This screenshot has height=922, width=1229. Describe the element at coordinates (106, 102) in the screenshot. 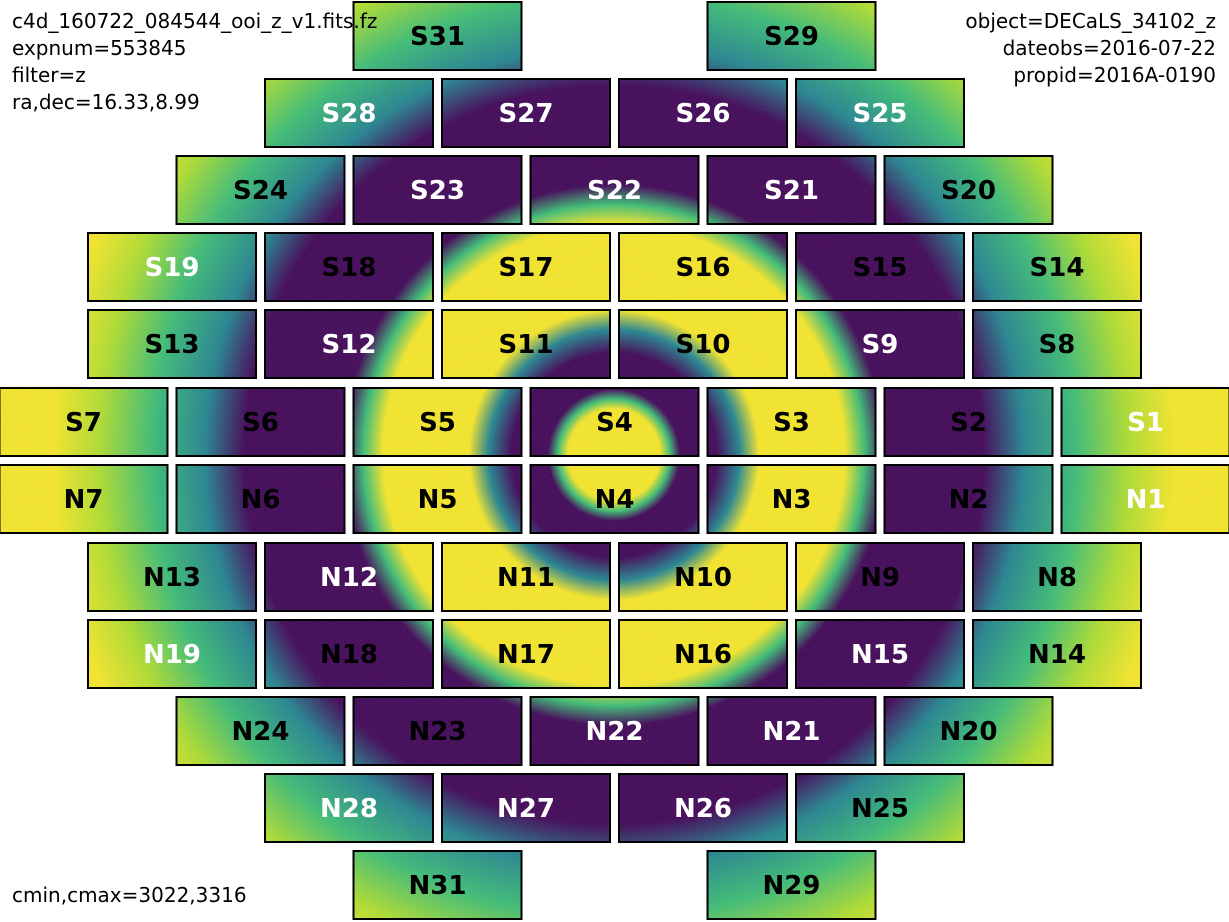

I see `radec-text: ra,dec=16.33,8.99` at that location.